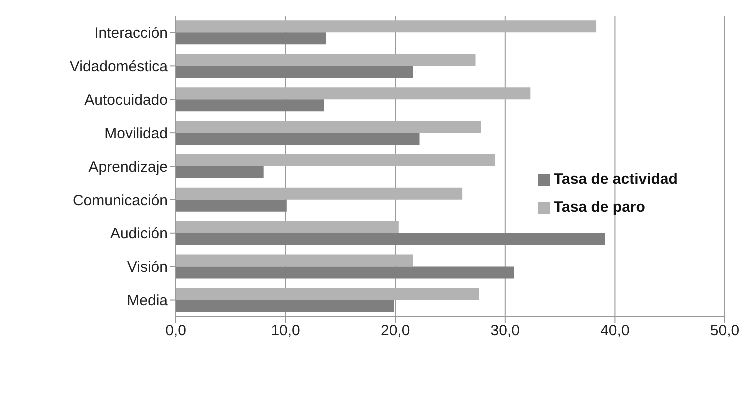  What do you see at coordinates (600, 207) in the screenshot?
I see `legend-label: Tasa de paro` at bounding box center [600, 207].